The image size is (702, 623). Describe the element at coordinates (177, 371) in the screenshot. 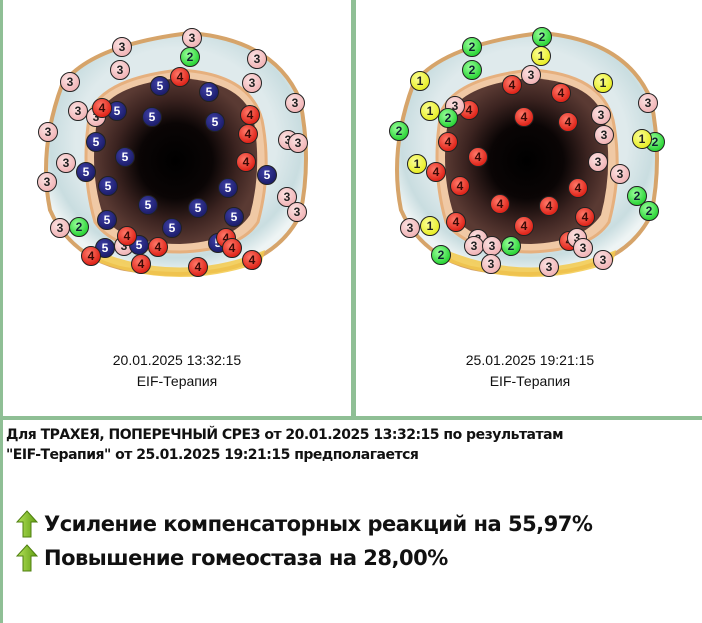

I see `caption-before: 20.01.2025 13:32:15 EIF-Терапия` at that location.